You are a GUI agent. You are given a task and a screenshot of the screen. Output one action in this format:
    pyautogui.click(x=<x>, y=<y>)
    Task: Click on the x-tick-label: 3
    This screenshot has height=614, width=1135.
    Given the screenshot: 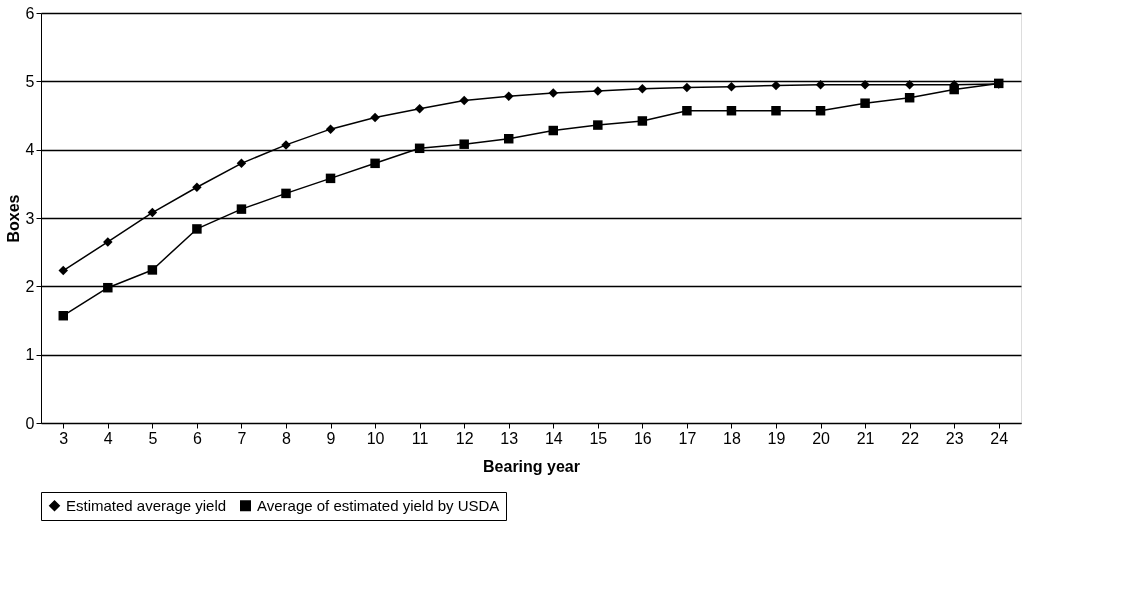 What is the action you would take?
    pyautogui.click(x=64, y=438)
    